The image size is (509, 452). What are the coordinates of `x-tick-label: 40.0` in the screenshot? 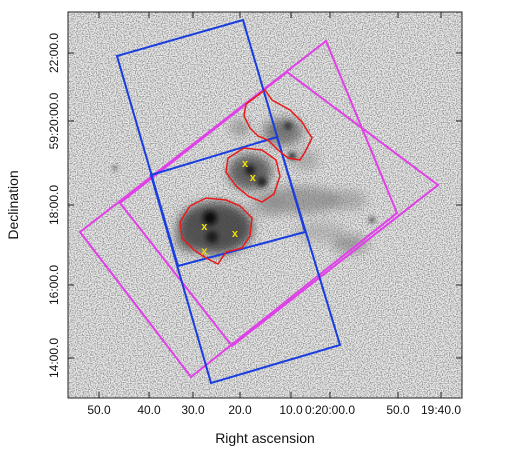 It's located at (149, 410).